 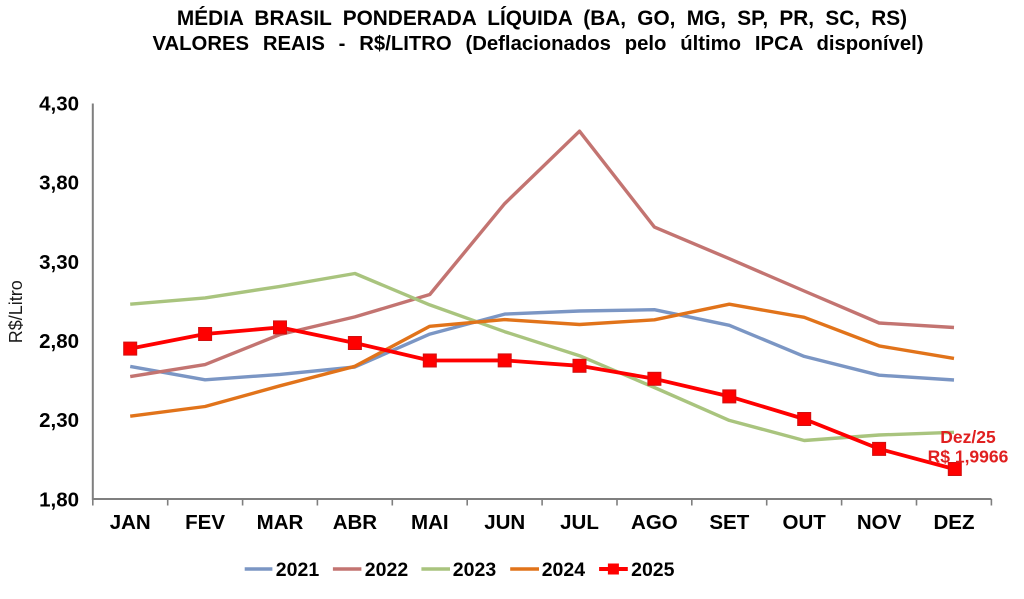 I want to click on svg-text: ABR, so click(x=355, y=522).